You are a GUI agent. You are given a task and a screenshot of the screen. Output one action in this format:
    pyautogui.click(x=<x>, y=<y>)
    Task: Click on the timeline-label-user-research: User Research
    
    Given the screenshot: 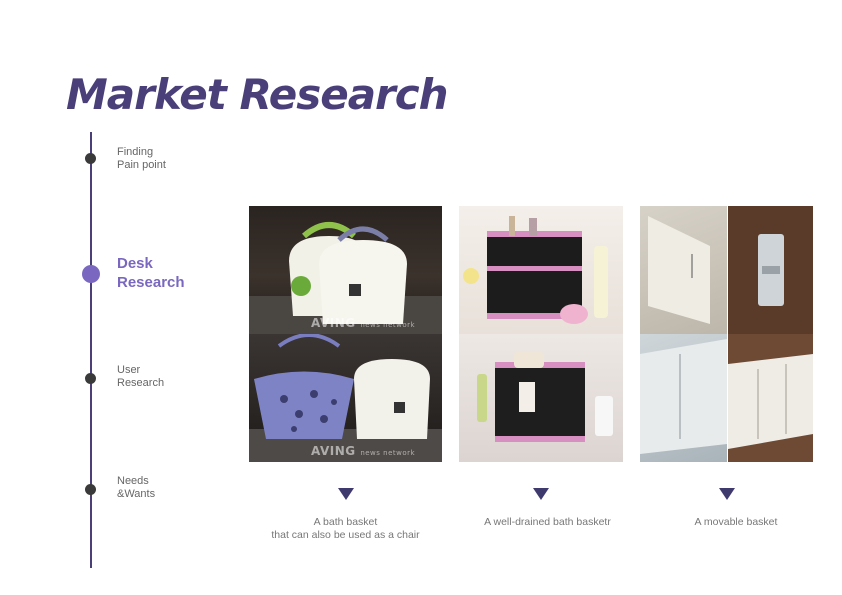 What is the action you would take?
    pyautogui.click(x=141, y=376)
    